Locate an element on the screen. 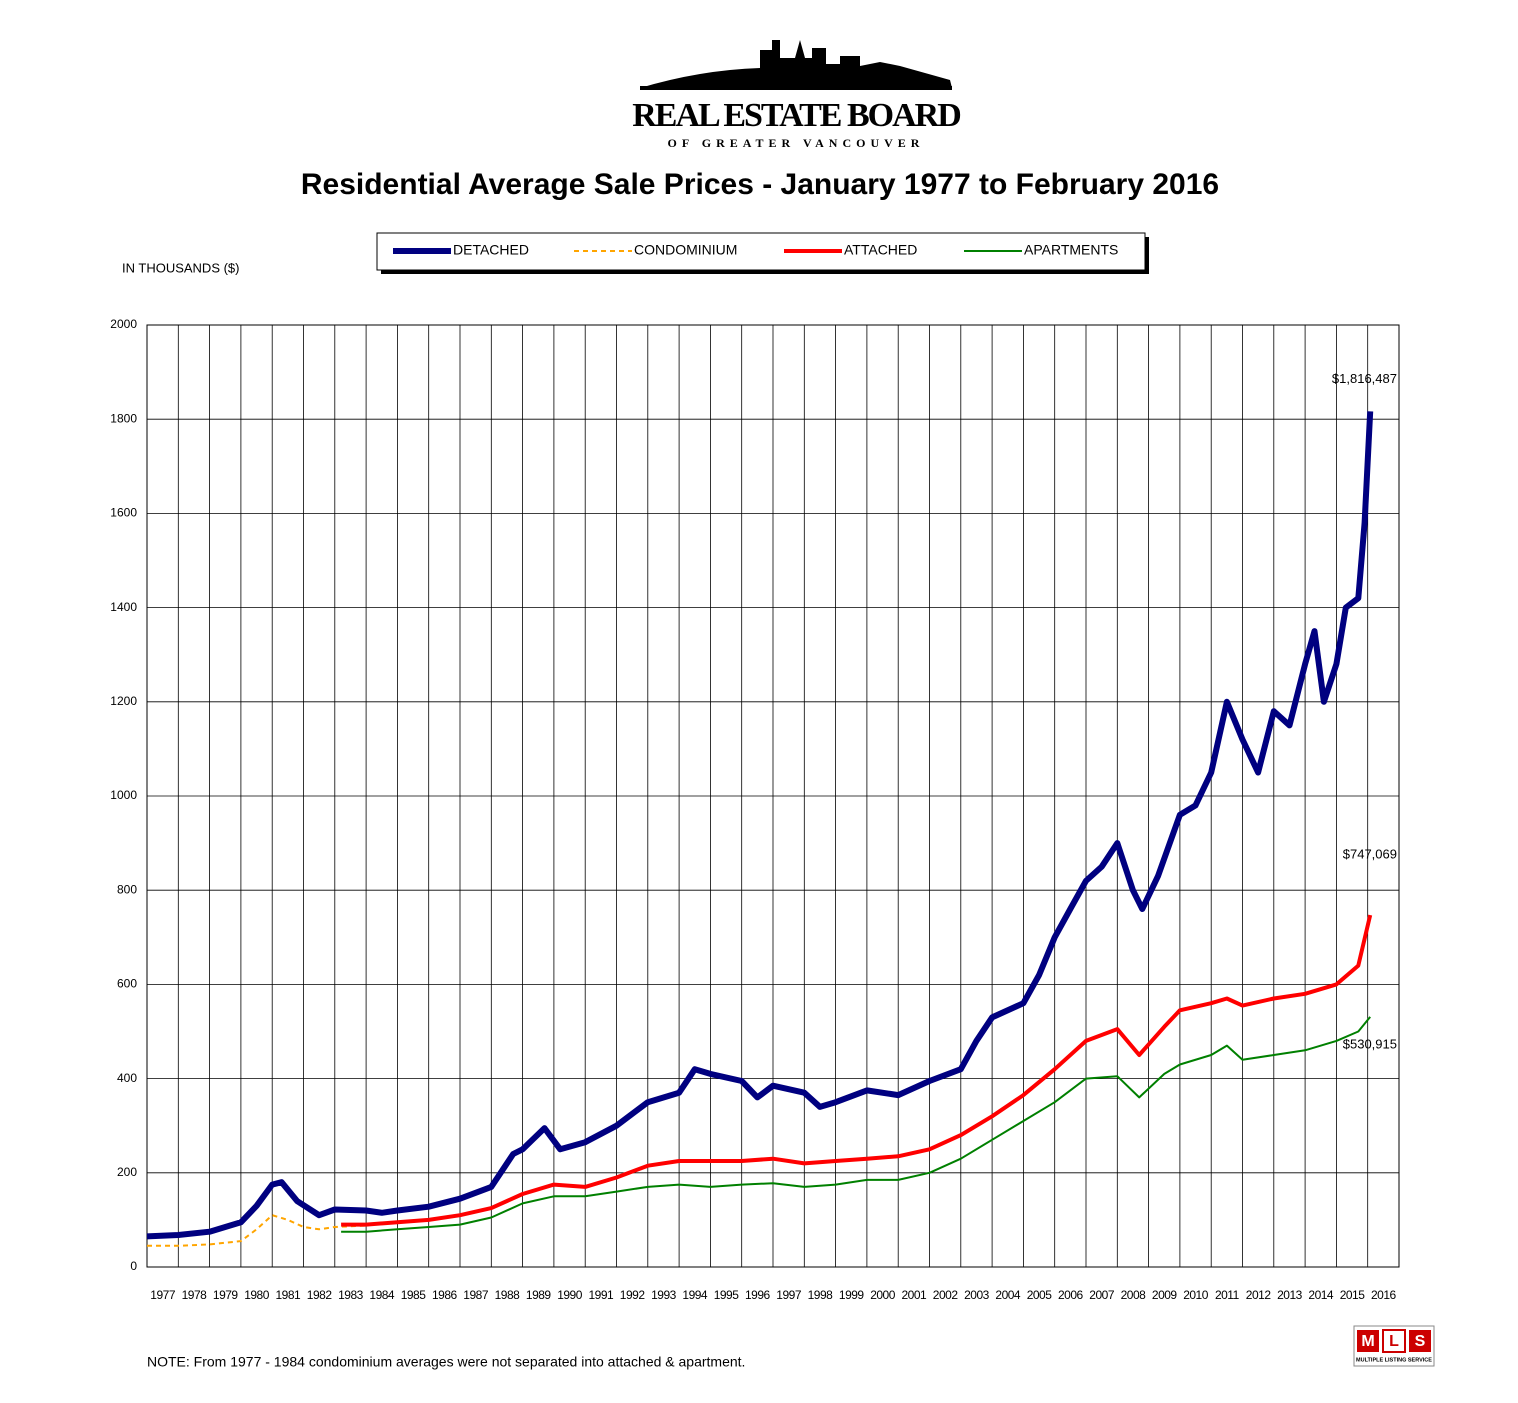 Image resolution: width=1518 pixels, height=1403 pixels. x-tick-label: 1989 is located at coordinates (539, 1295).